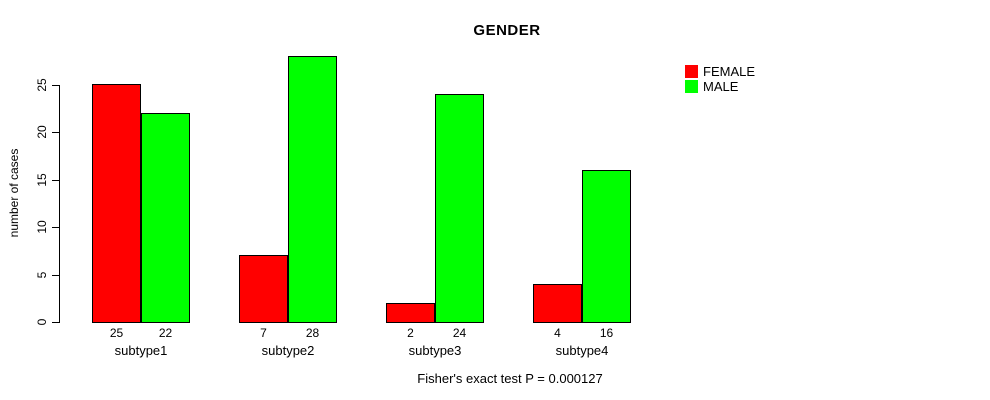 The image size is (990, 400). I want to click on x-category-label: subtype4, so click(582, 350).